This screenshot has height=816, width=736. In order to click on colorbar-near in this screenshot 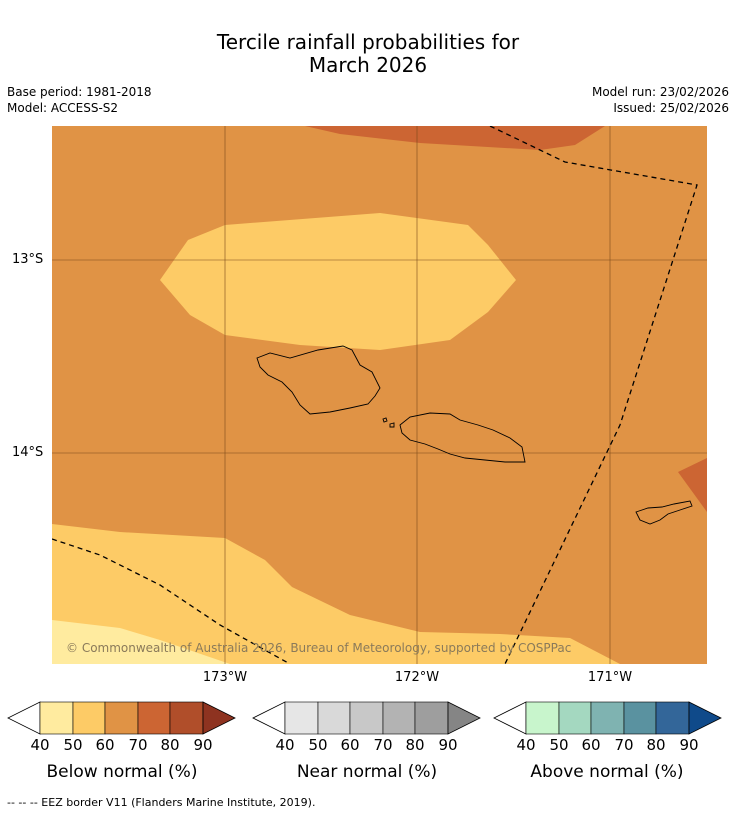, I will do `click(366, 718)`.